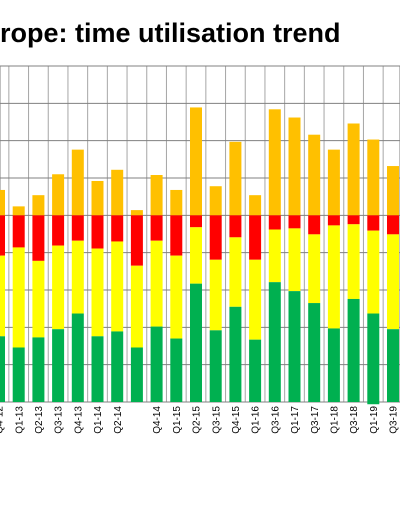 This screenshot has height=516, width=400. I want to click on x-tick-label: Q4-15, so click(236, 420).